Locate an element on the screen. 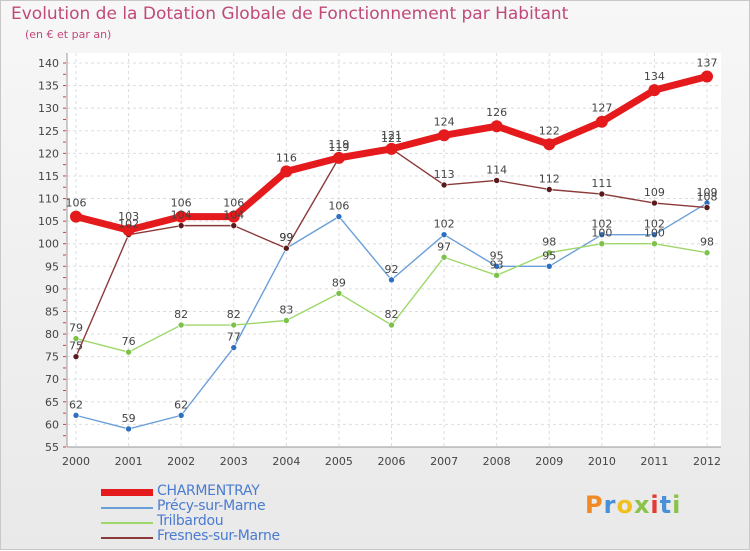 The image size is (750, 551). data-label: 126 is located at coordinates (496, 112).